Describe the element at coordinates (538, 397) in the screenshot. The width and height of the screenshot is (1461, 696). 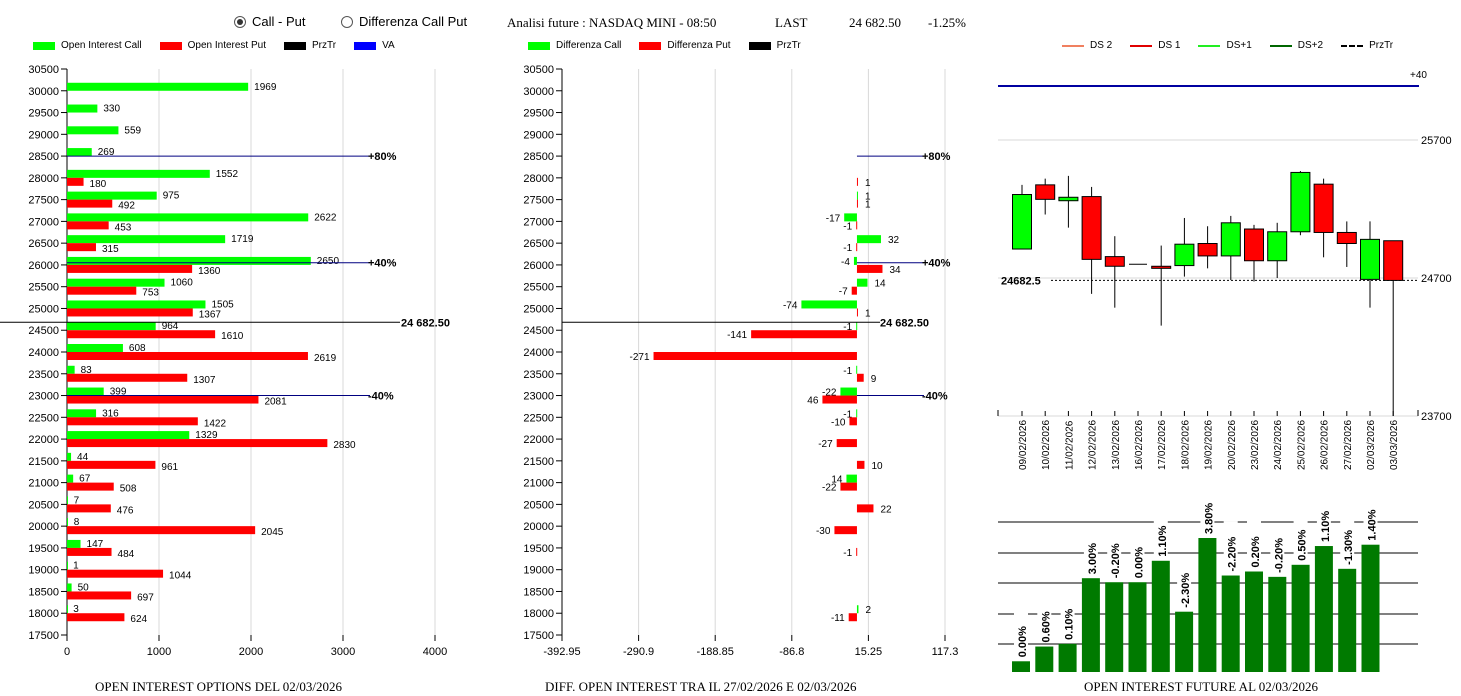
I see `y-tick-label: 23000` at that location.